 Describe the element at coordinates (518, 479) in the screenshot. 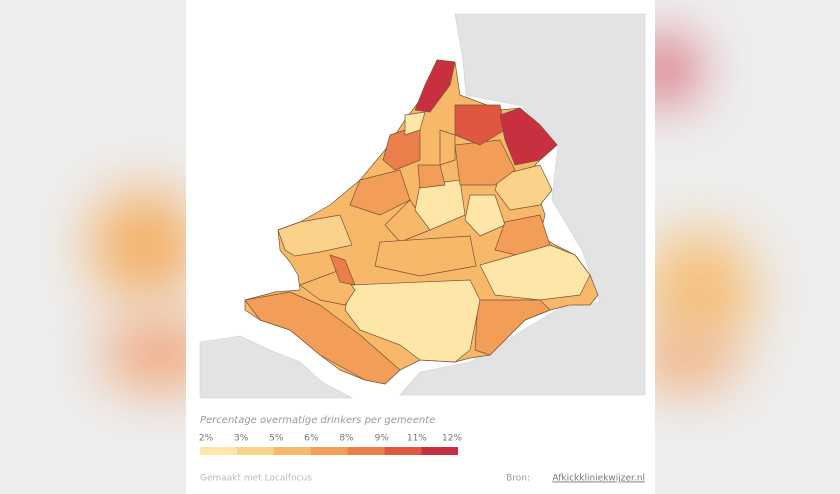

I see `source-label: Bron:` at that location.